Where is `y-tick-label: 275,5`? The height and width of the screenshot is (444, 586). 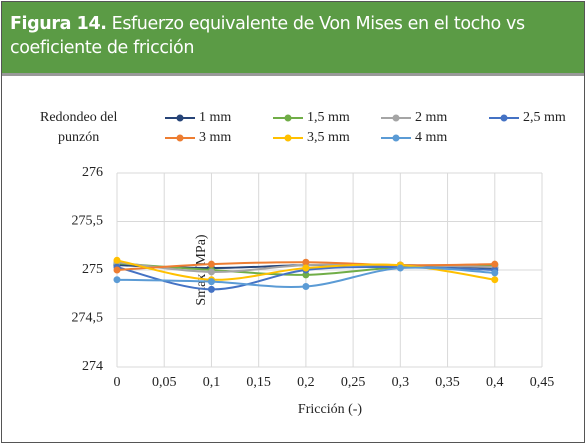 y-tick-label: 275,5 is located at coordinates (88, 221).